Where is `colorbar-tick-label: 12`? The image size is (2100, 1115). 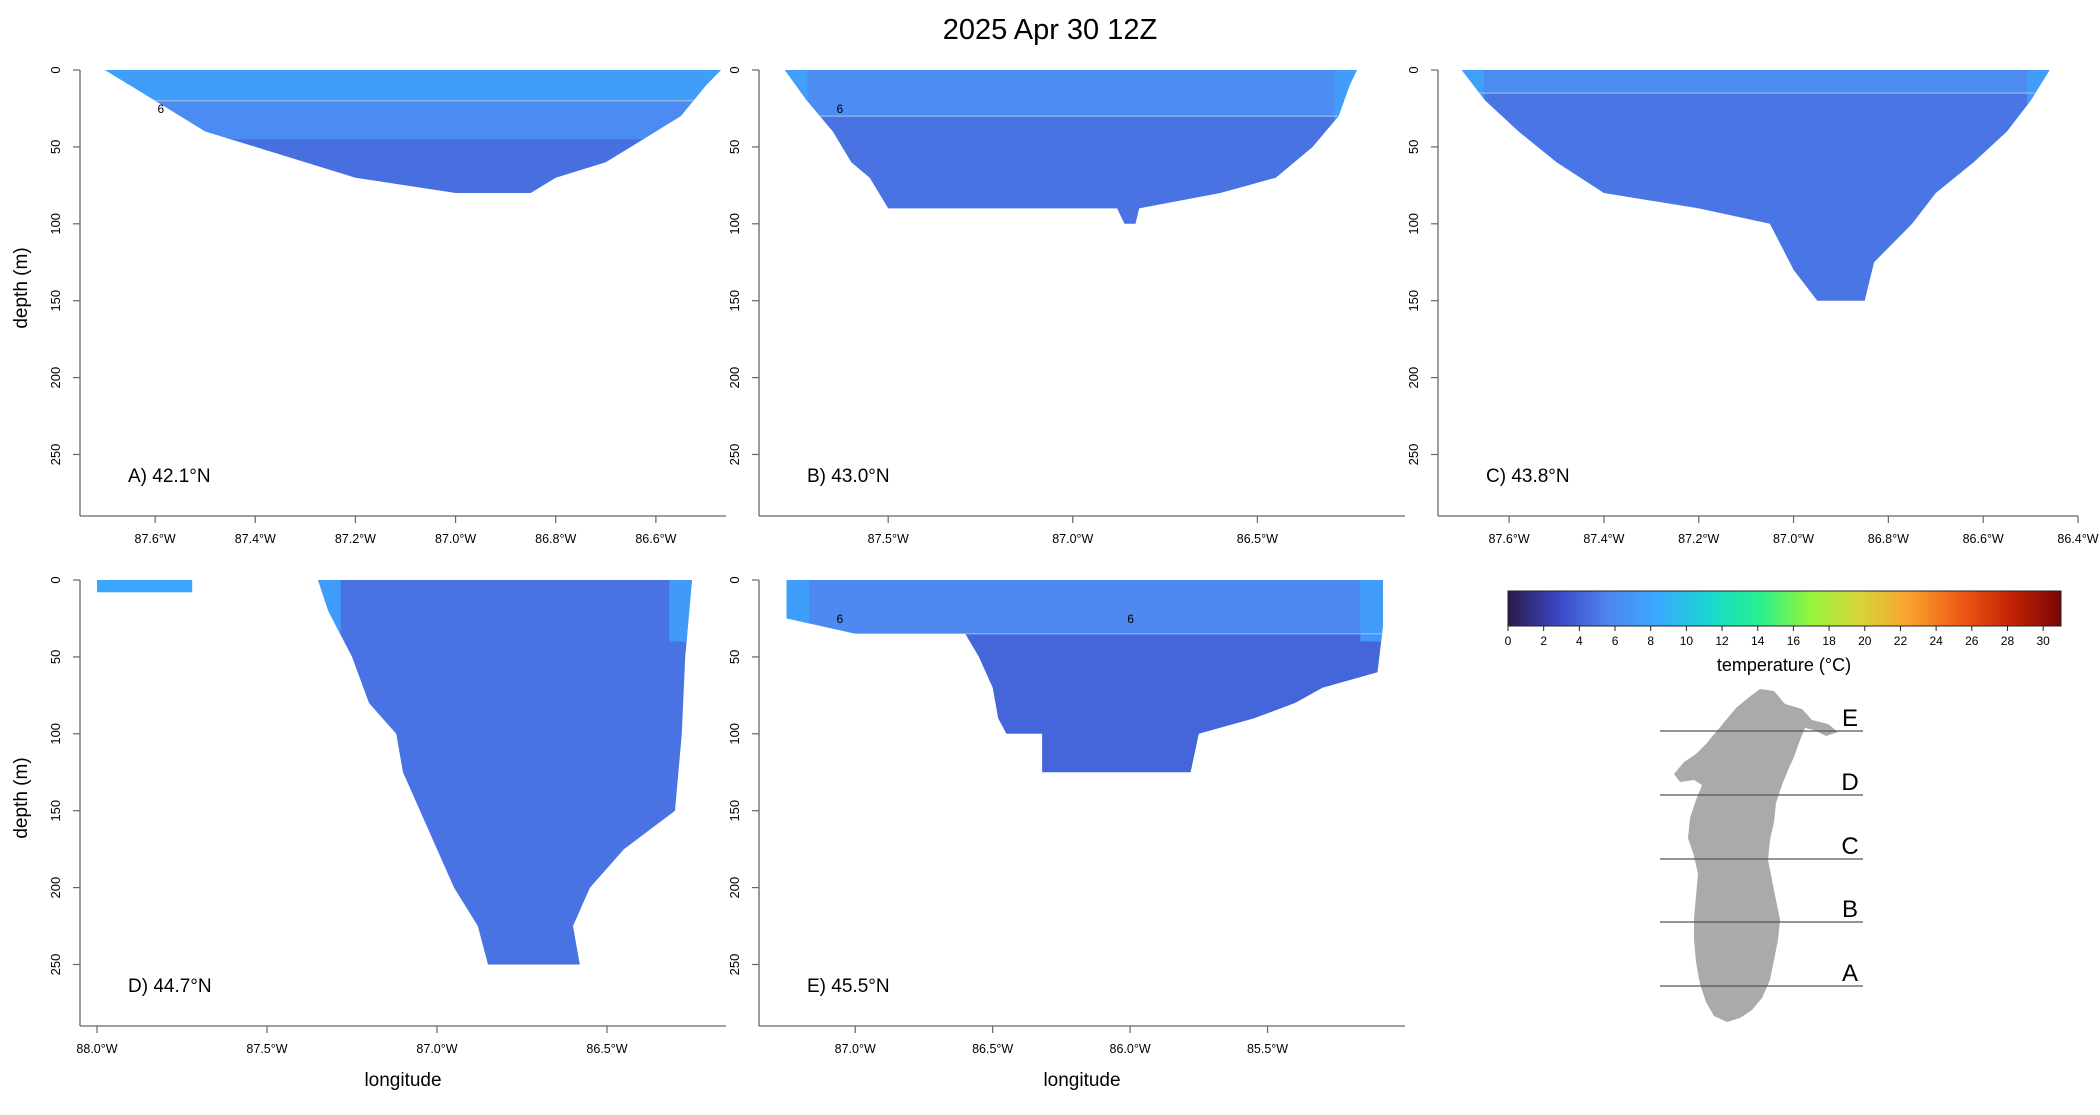
colorbar-tick-label: 12 is located at coordinates (1722, 641).